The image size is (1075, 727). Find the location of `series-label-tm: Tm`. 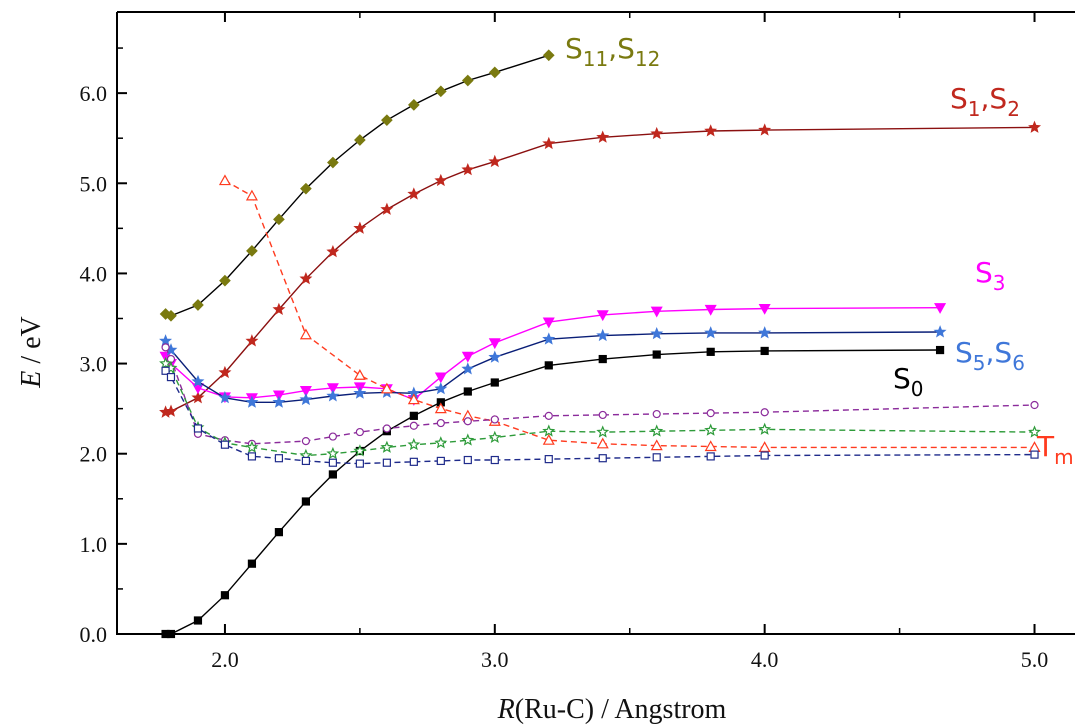

series-label-tm: Tm is located at coordinates (1055, 449).